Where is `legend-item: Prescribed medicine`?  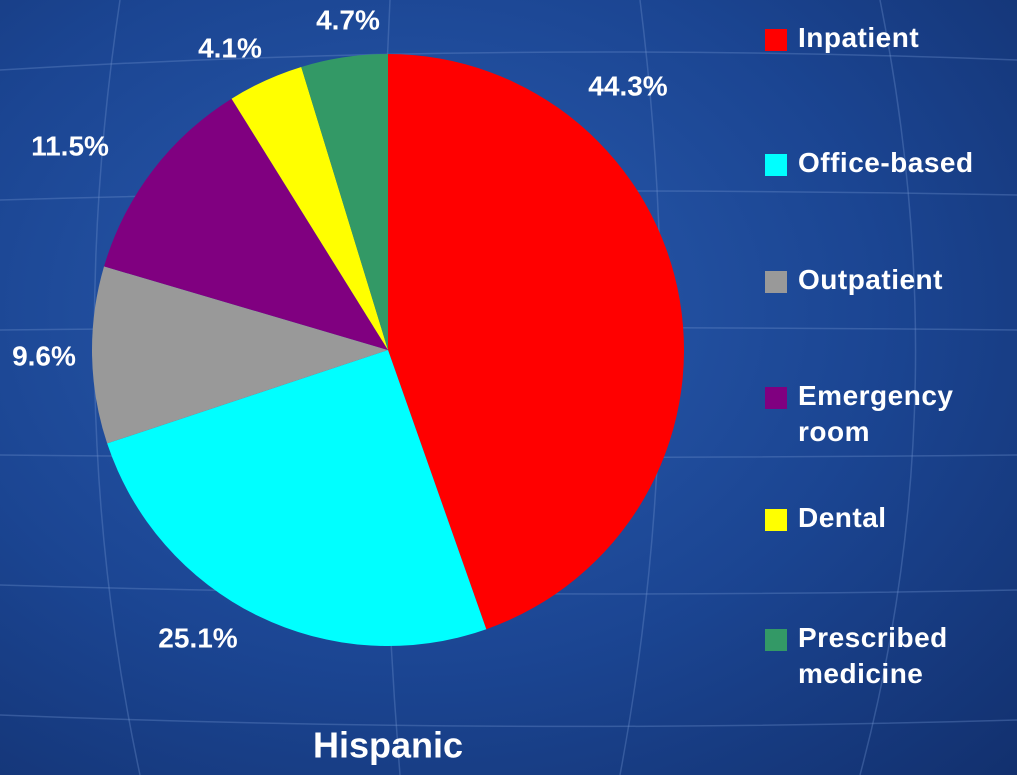 legend-item: Prescribed medicine is located at coordinates (890, 656).